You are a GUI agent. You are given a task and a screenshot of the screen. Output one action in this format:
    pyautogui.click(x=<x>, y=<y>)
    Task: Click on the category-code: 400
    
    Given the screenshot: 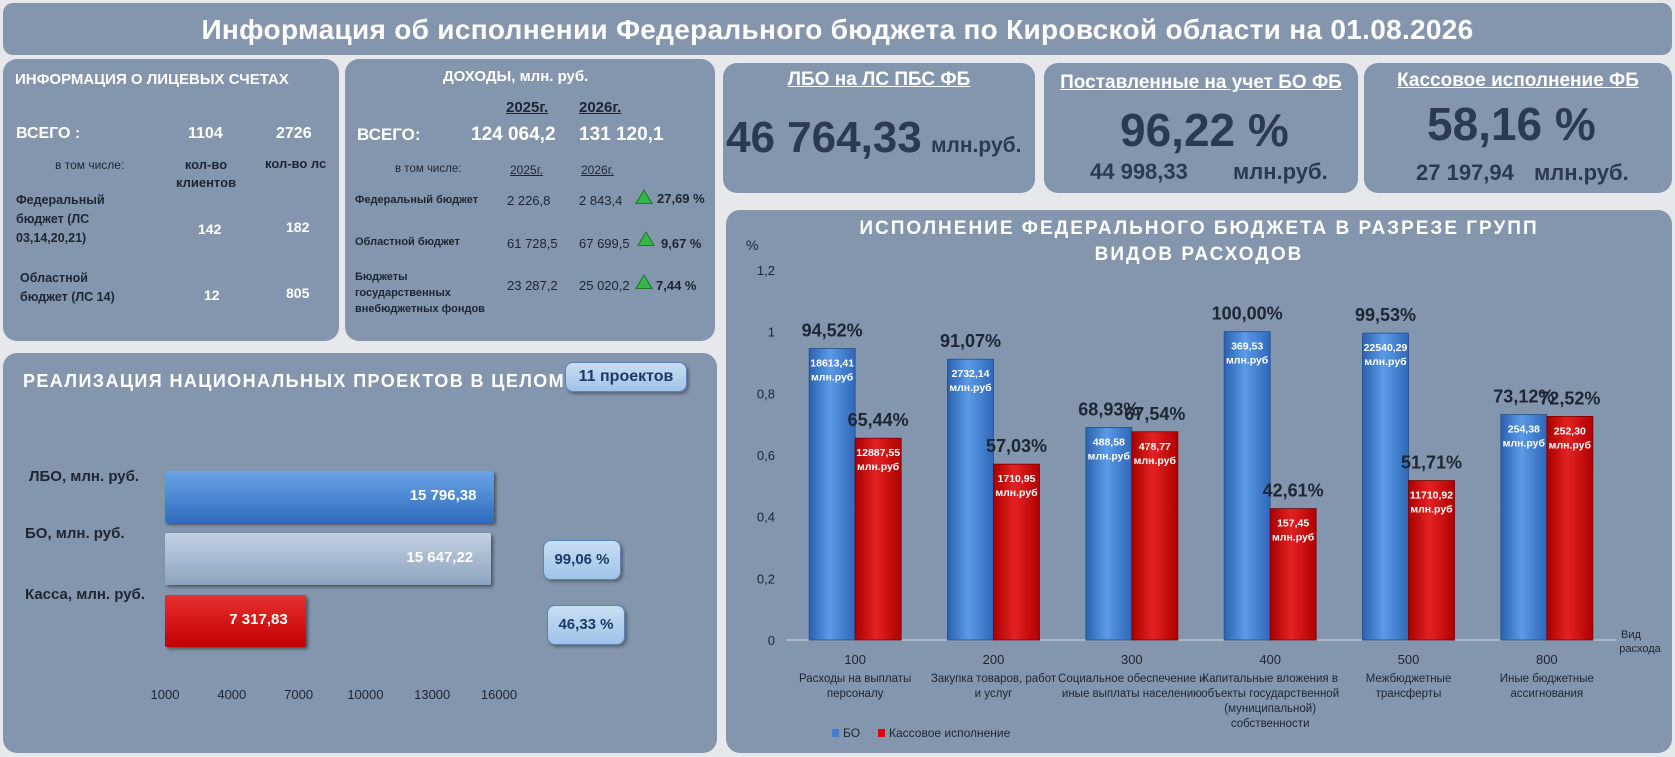 What is the action you would take?
    pyautogui.click(x=1270, y=659)
    